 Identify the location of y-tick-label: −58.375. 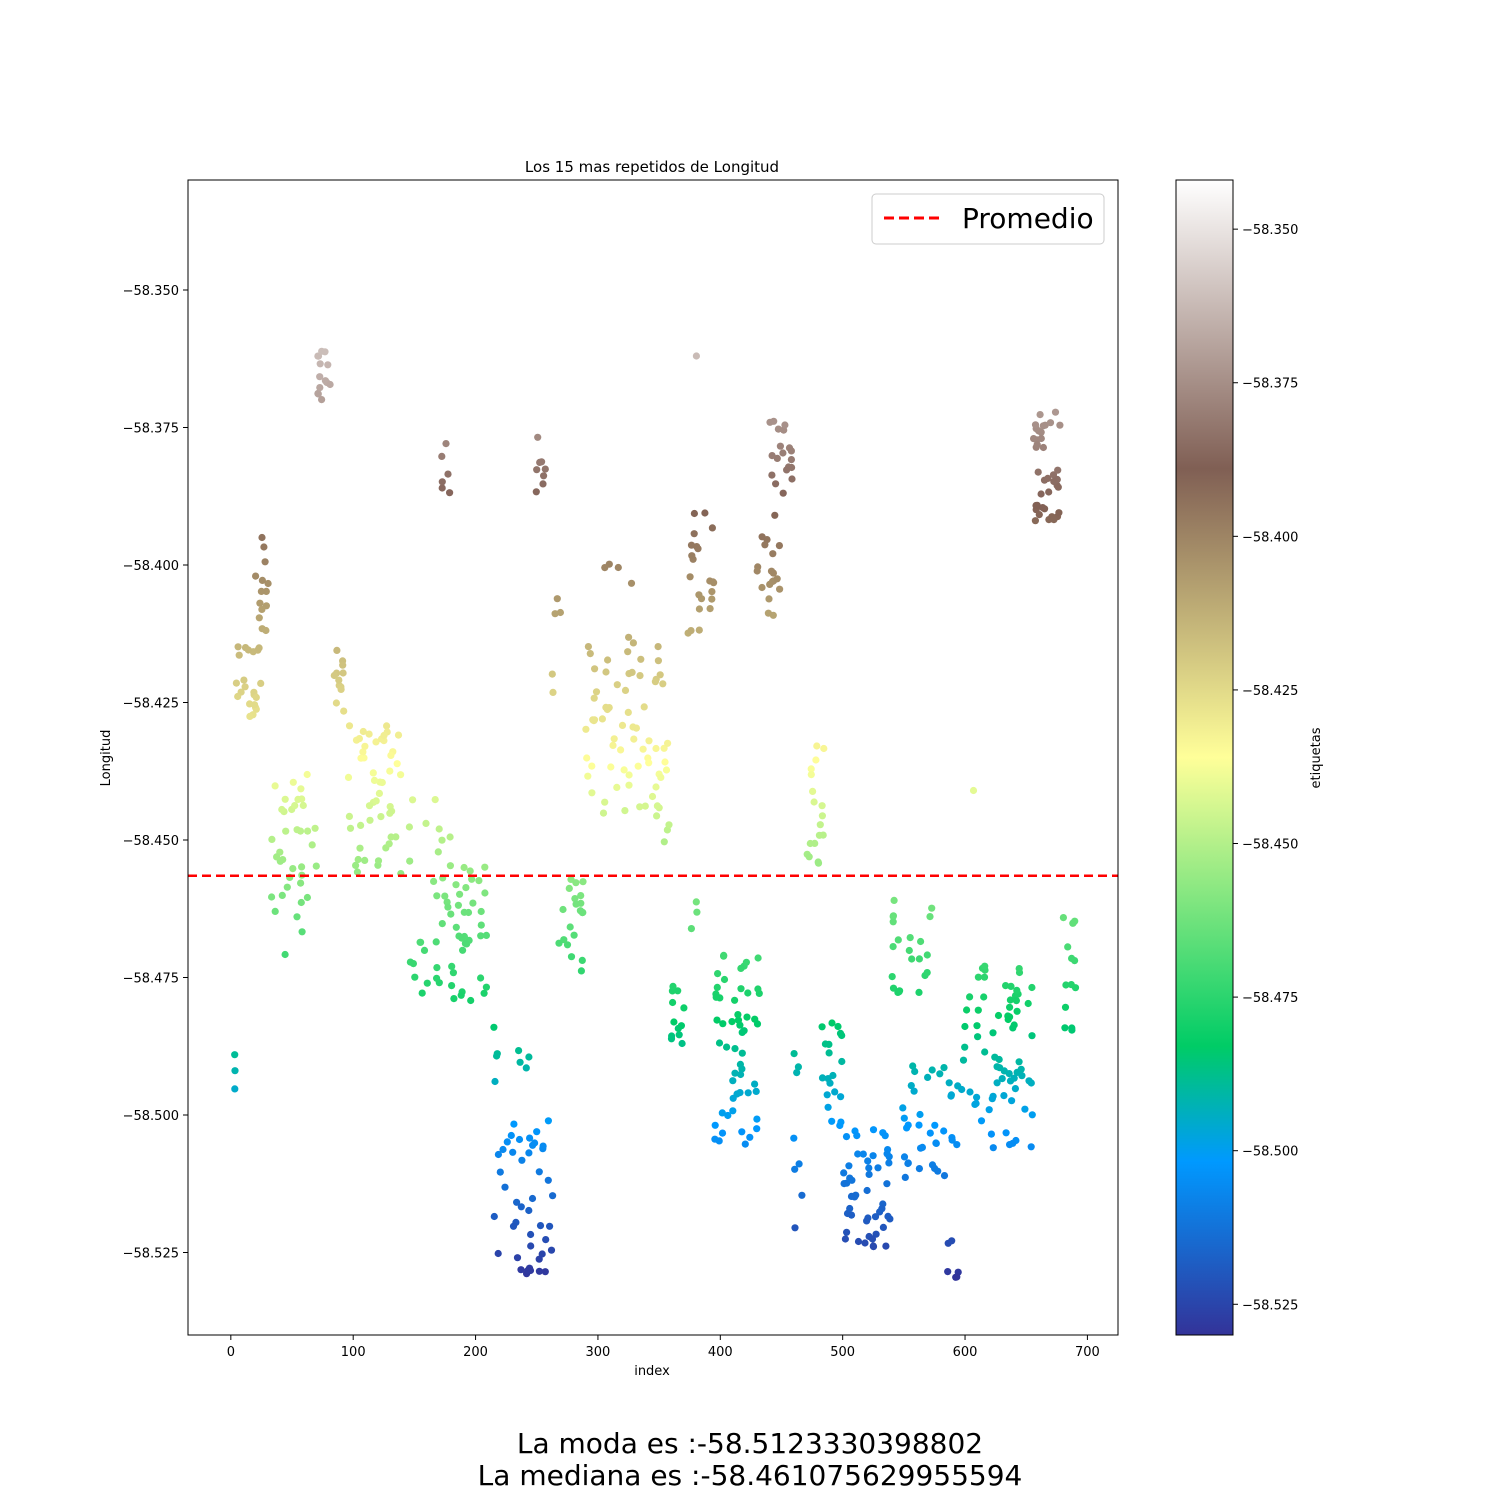
(151, 429).